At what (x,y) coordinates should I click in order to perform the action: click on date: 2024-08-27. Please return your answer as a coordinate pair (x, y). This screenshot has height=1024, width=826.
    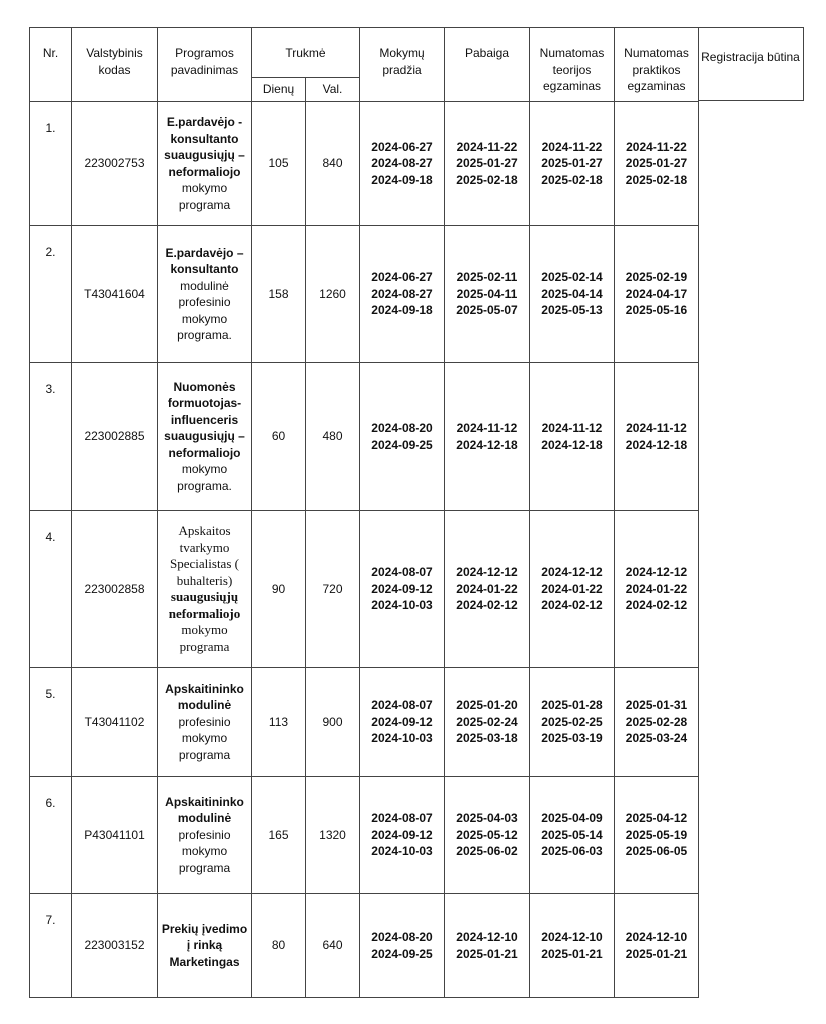
    Looking at the image, I should click on (402, 293).